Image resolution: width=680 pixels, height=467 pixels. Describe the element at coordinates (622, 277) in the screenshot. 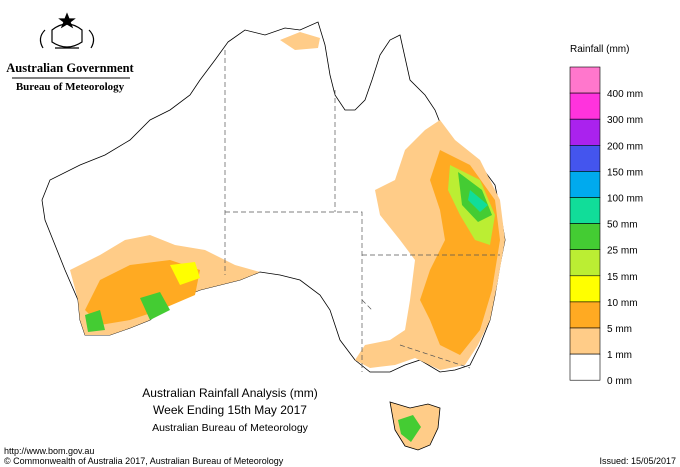

I see `legend-label: 15 mm` at that location.